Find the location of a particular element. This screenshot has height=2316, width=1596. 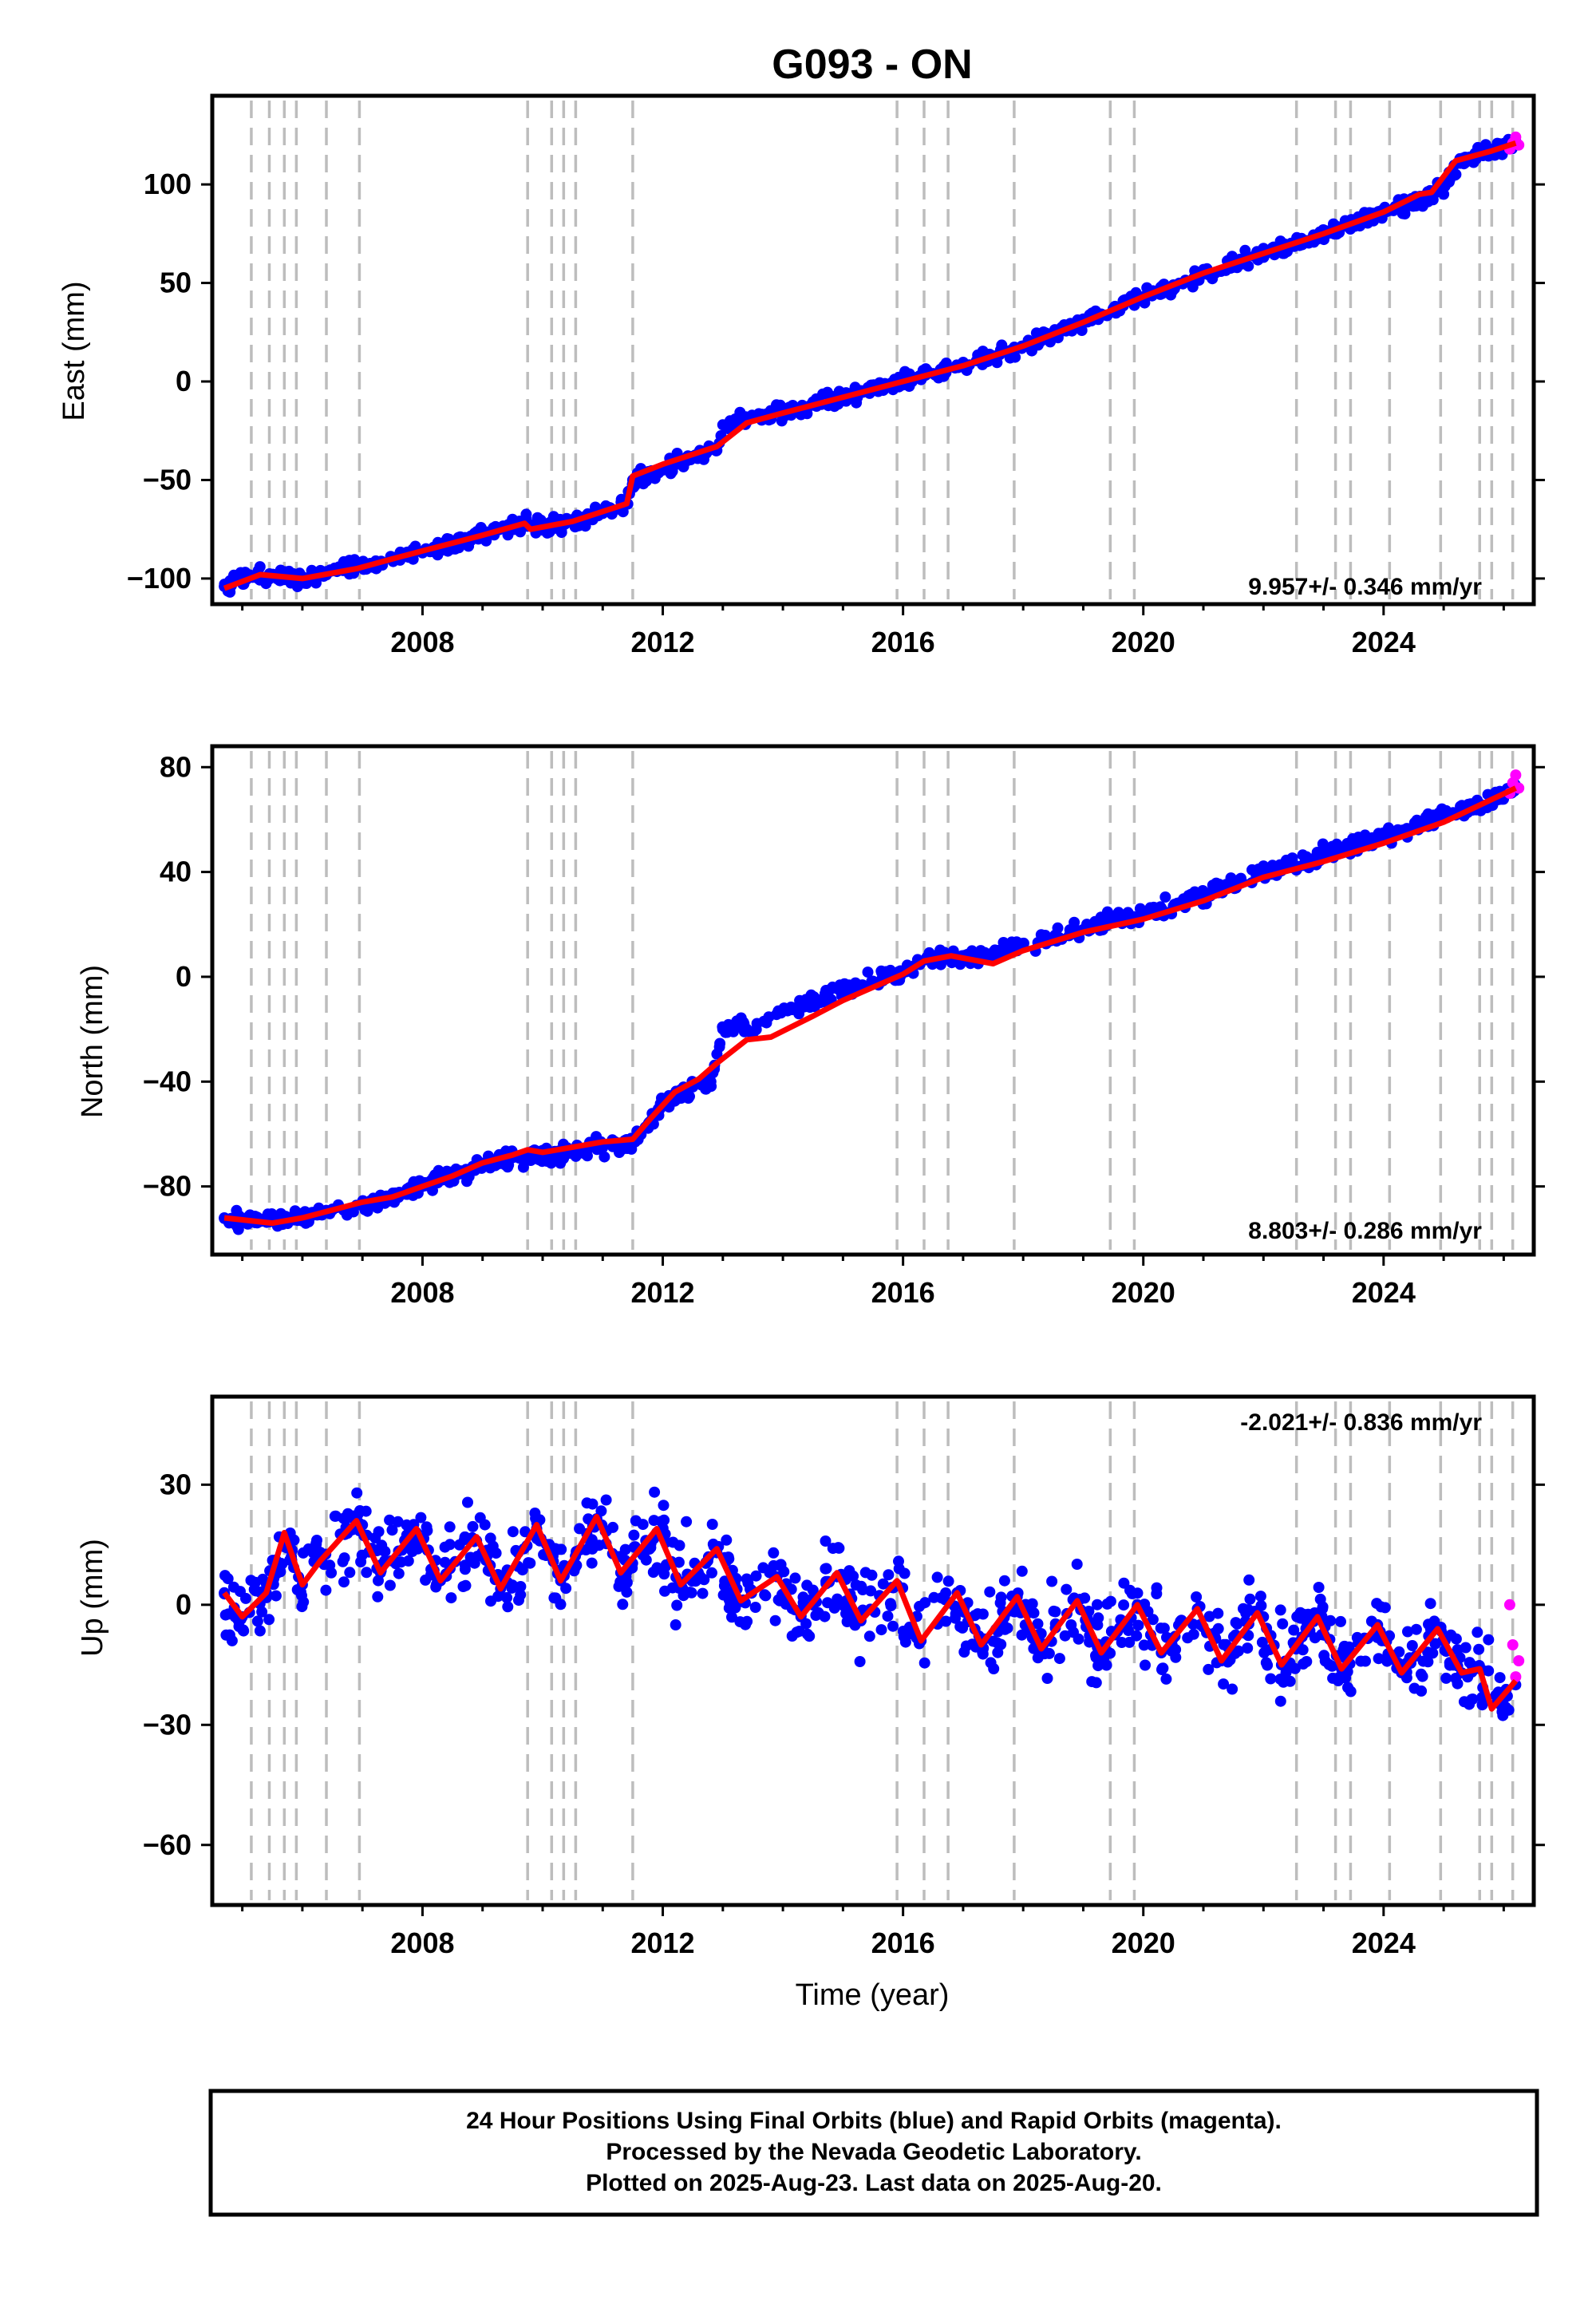

y-tick-label: 50 is located at coordinates (176, 283).